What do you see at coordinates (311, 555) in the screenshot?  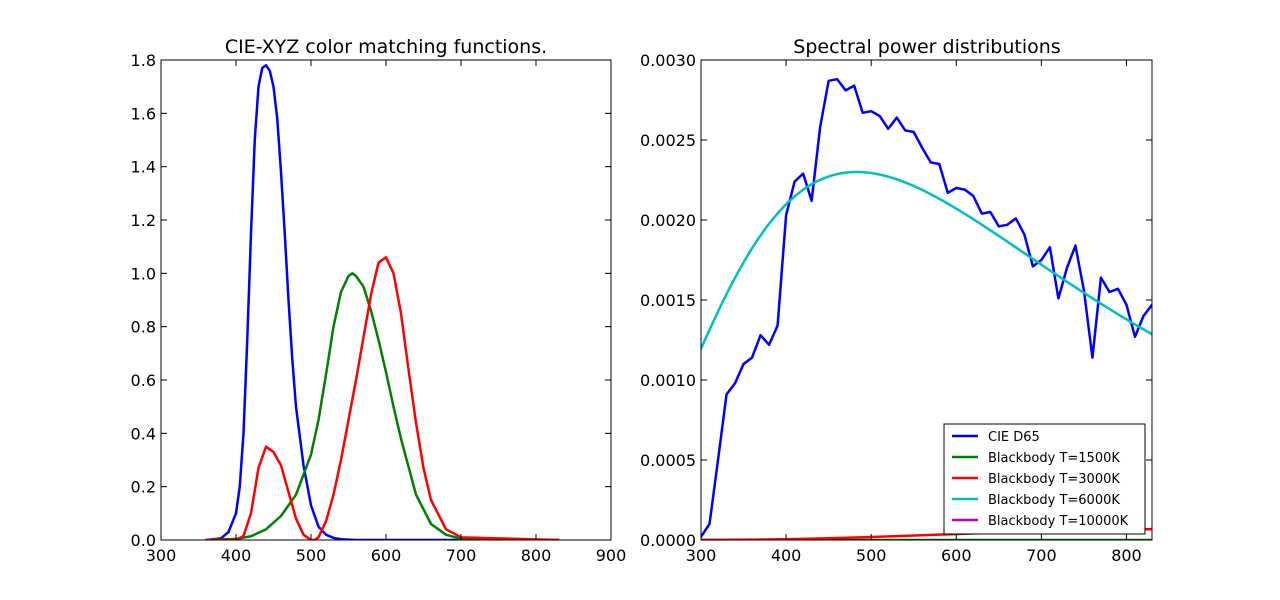 I see `cmf-xtick-label: 500` at bounding box center [311, 555].